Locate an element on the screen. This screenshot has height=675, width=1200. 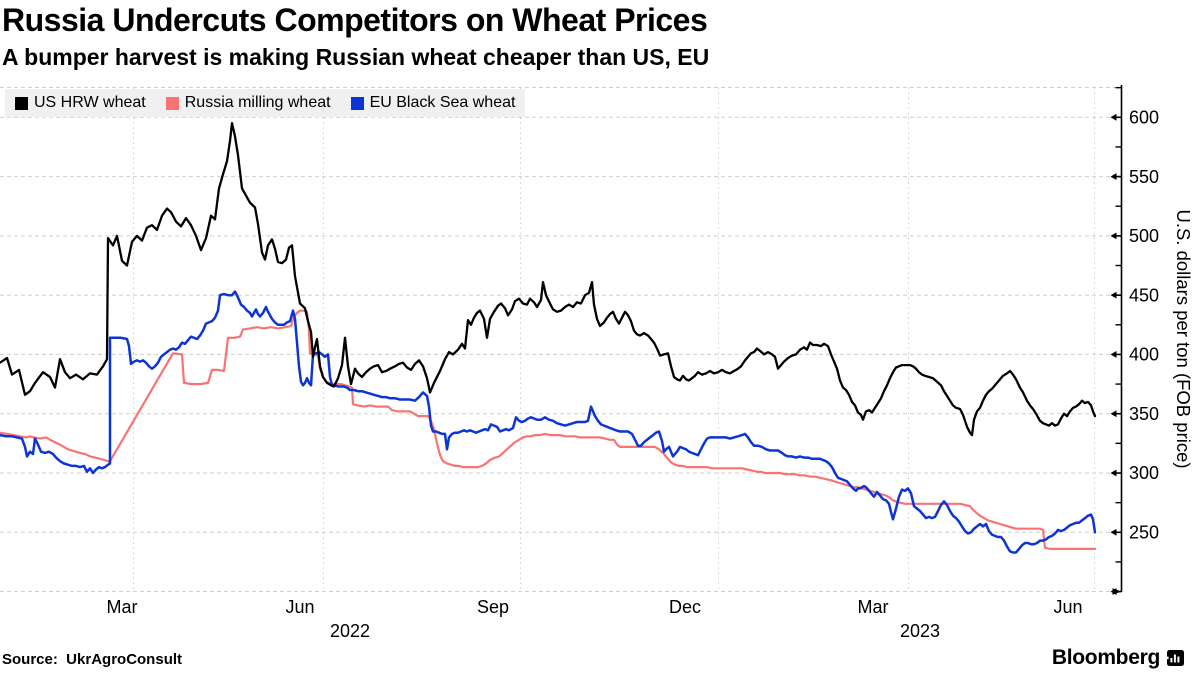
legend-item-us-hrw: US HRW wheat is located at coordinates (80, 103).